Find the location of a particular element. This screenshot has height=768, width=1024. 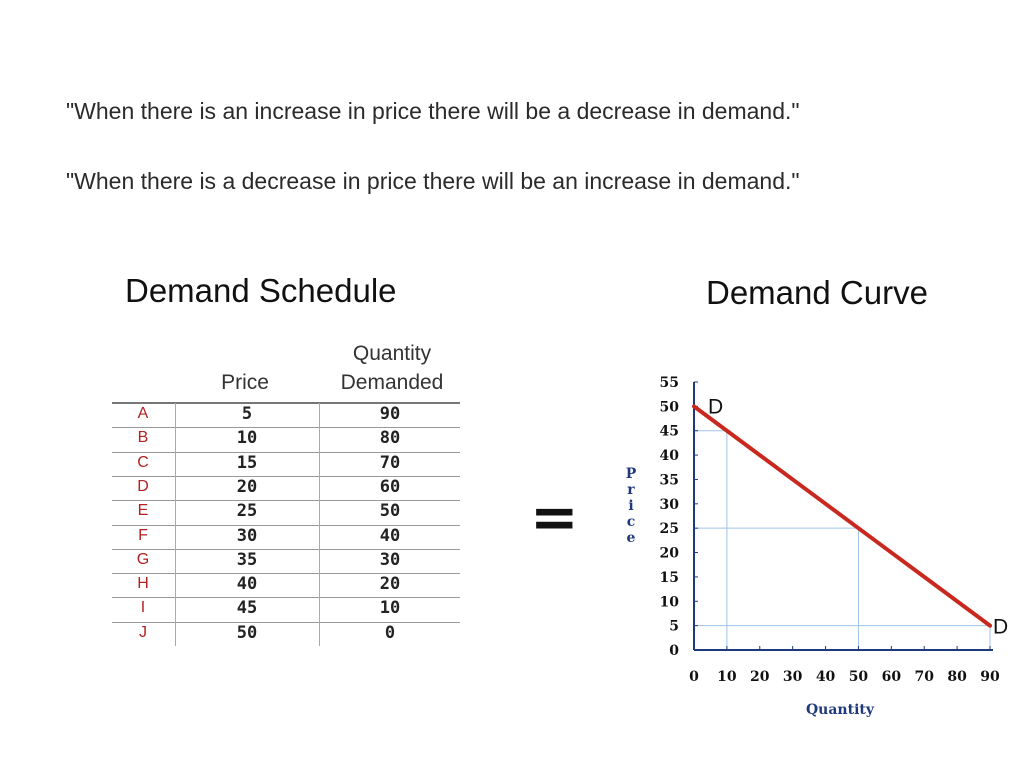

row-label: B is located at coordinates (143, 438).